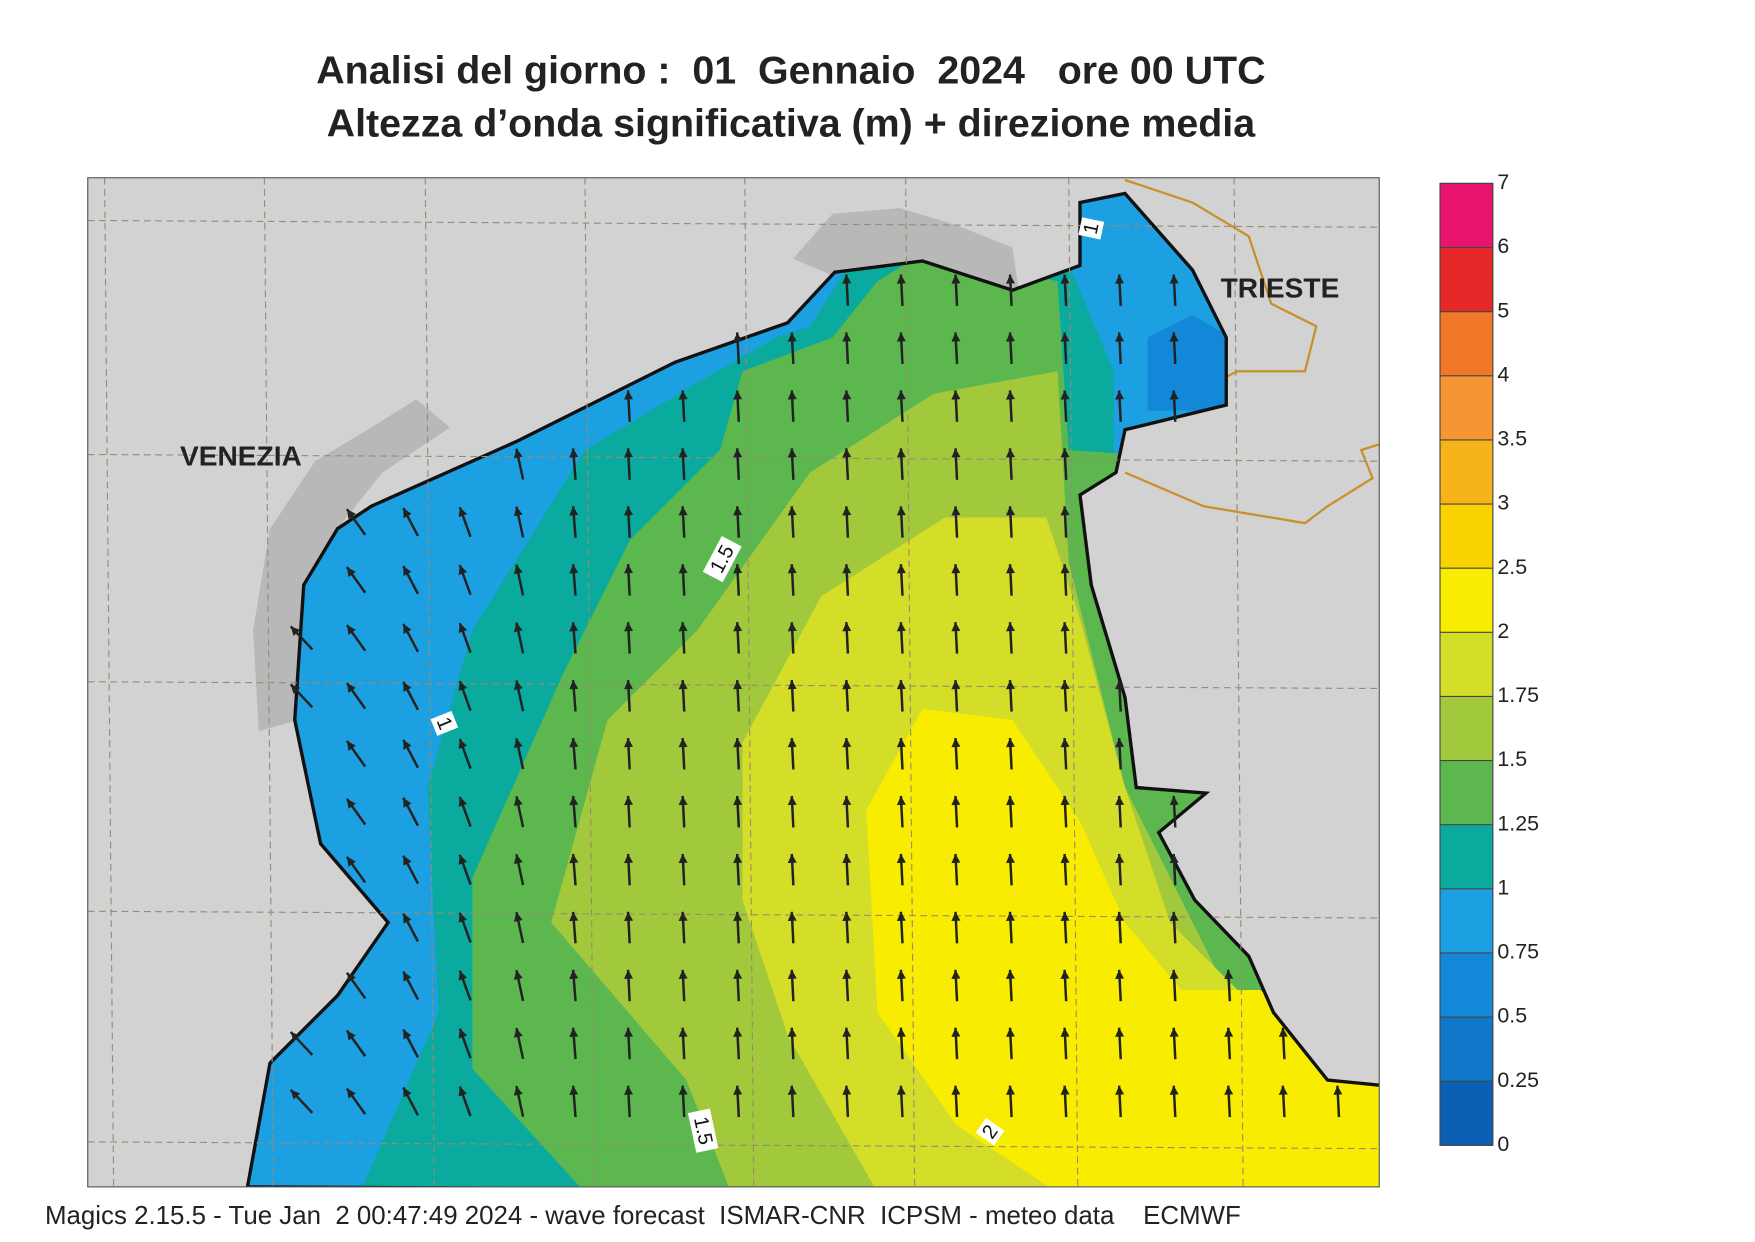 The height and width of the screenshot is (1242, 1755). Describe the element at coordinates (1503, 503) in the screenshot. I see `legend-label: 3` at that location.